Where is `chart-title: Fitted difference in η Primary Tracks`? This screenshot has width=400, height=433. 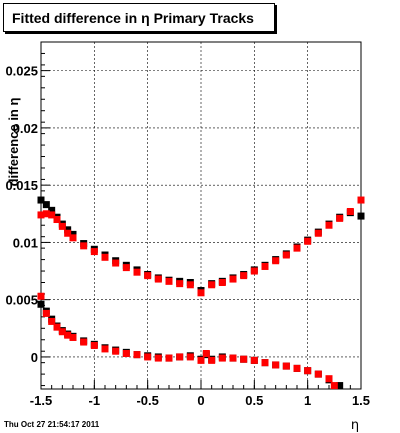
chart-title: Fitted difference in η Primary Tracks is located at coordinates (133, 18).